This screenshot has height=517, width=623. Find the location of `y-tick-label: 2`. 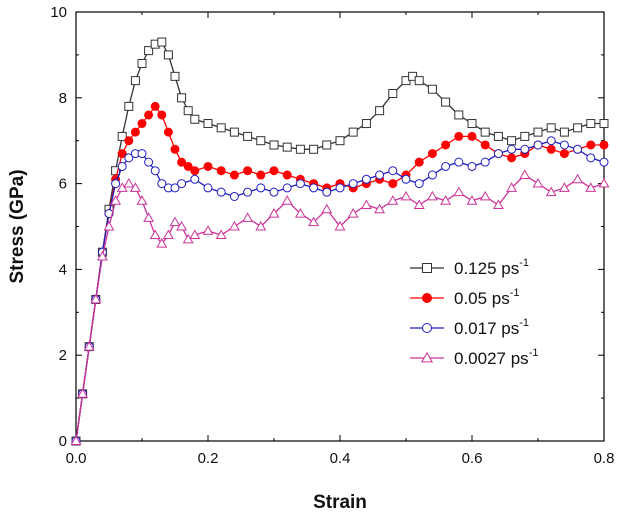

y-tick-label: 2 is located at coordinates (63, 355).